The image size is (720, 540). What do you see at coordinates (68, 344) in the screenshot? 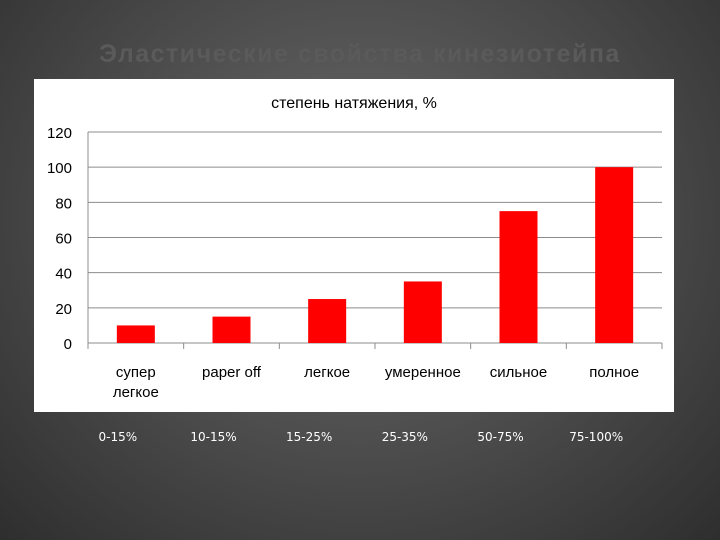
I see `y-tick-label: 0` at bounding box center [68, 344].